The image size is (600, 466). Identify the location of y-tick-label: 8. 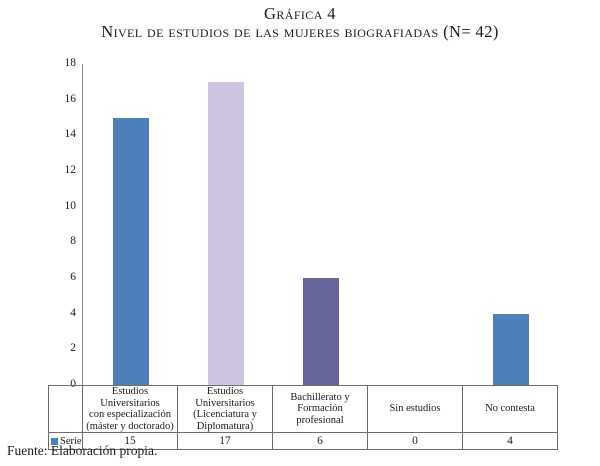
(73, 241).